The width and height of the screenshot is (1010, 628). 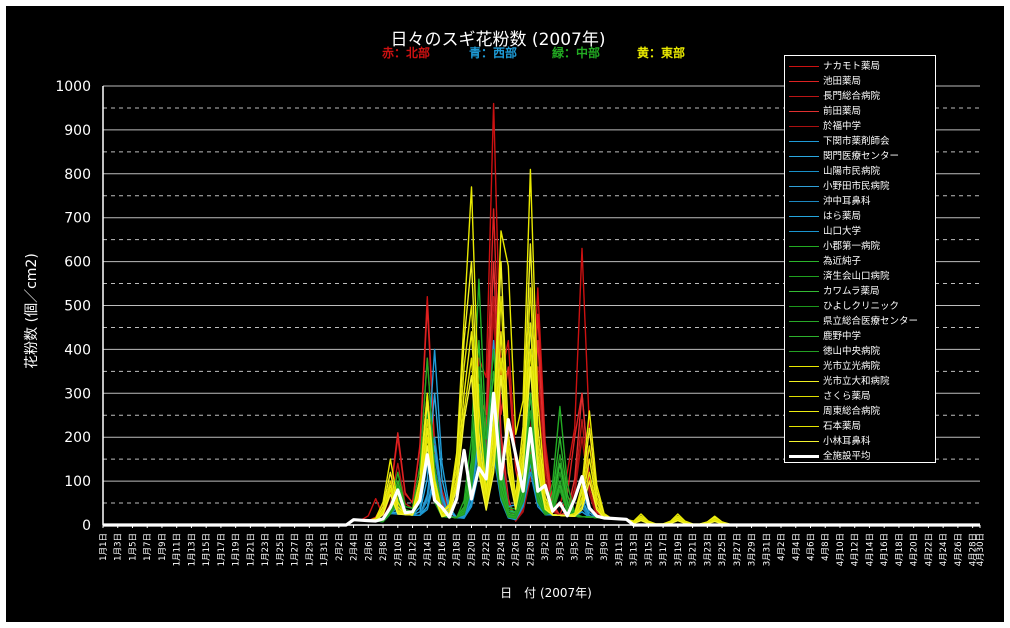 What do you see at coordinates (531, 549) in the screenshot?
I see `x-tick-label: 2月28日` at bounding box center [531, 549].